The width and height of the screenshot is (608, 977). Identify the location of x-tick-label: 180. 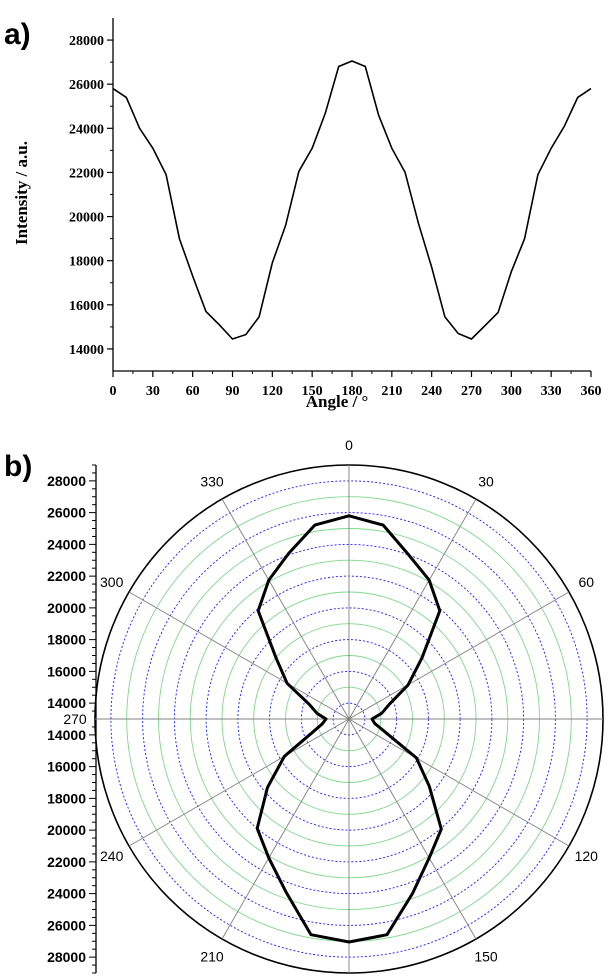
(352, 391).